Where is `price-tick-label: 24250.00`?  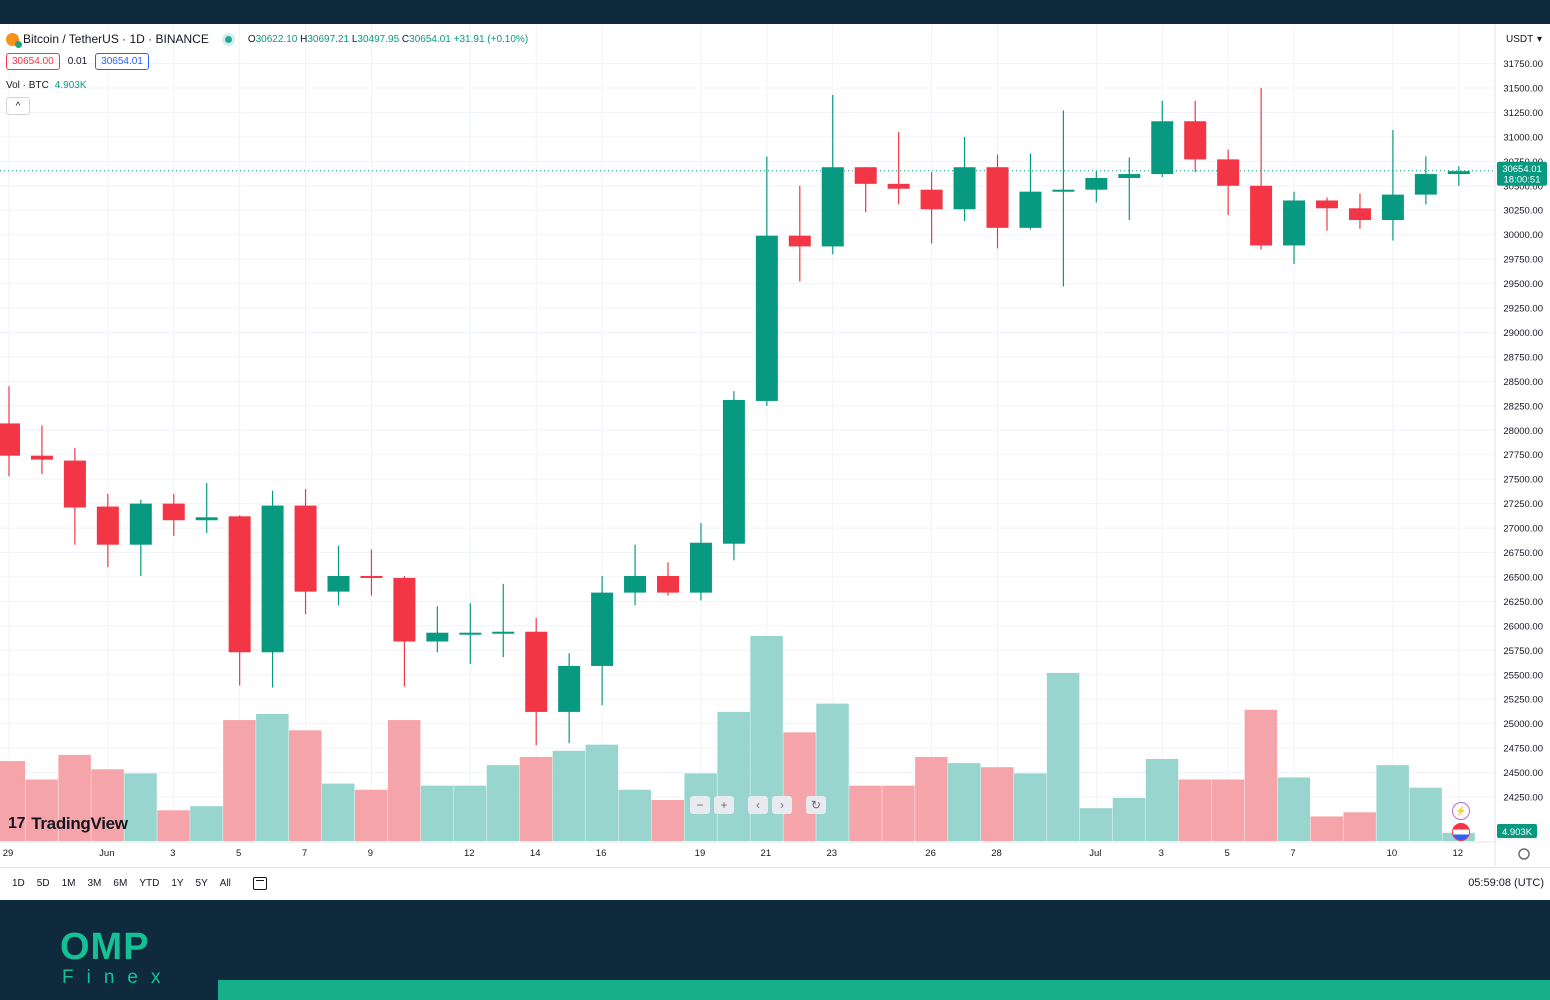
price-tick-label: 24250.00 is located at coordinates (1523, 797).